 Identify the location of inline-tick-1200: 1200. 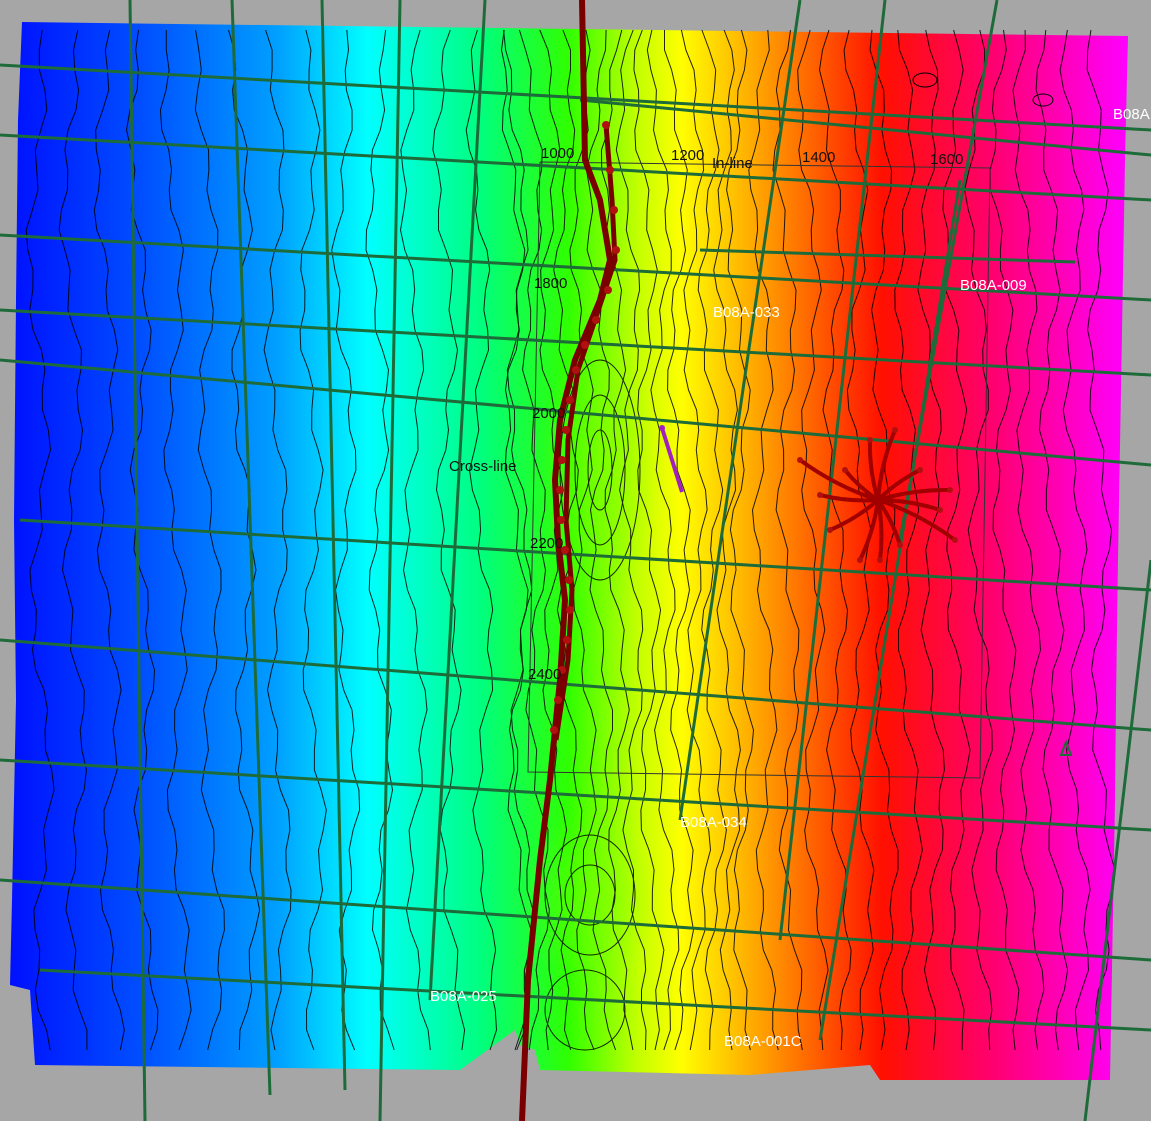
(688, 155).